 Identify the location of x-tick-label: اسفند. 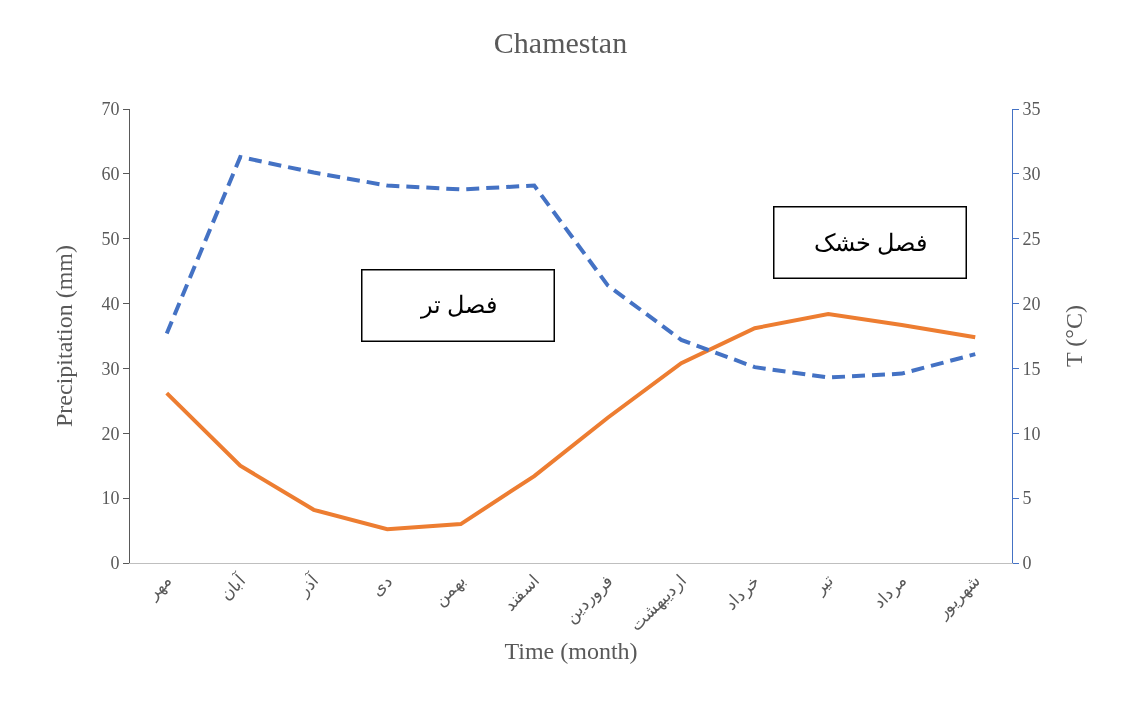
(521, 593).